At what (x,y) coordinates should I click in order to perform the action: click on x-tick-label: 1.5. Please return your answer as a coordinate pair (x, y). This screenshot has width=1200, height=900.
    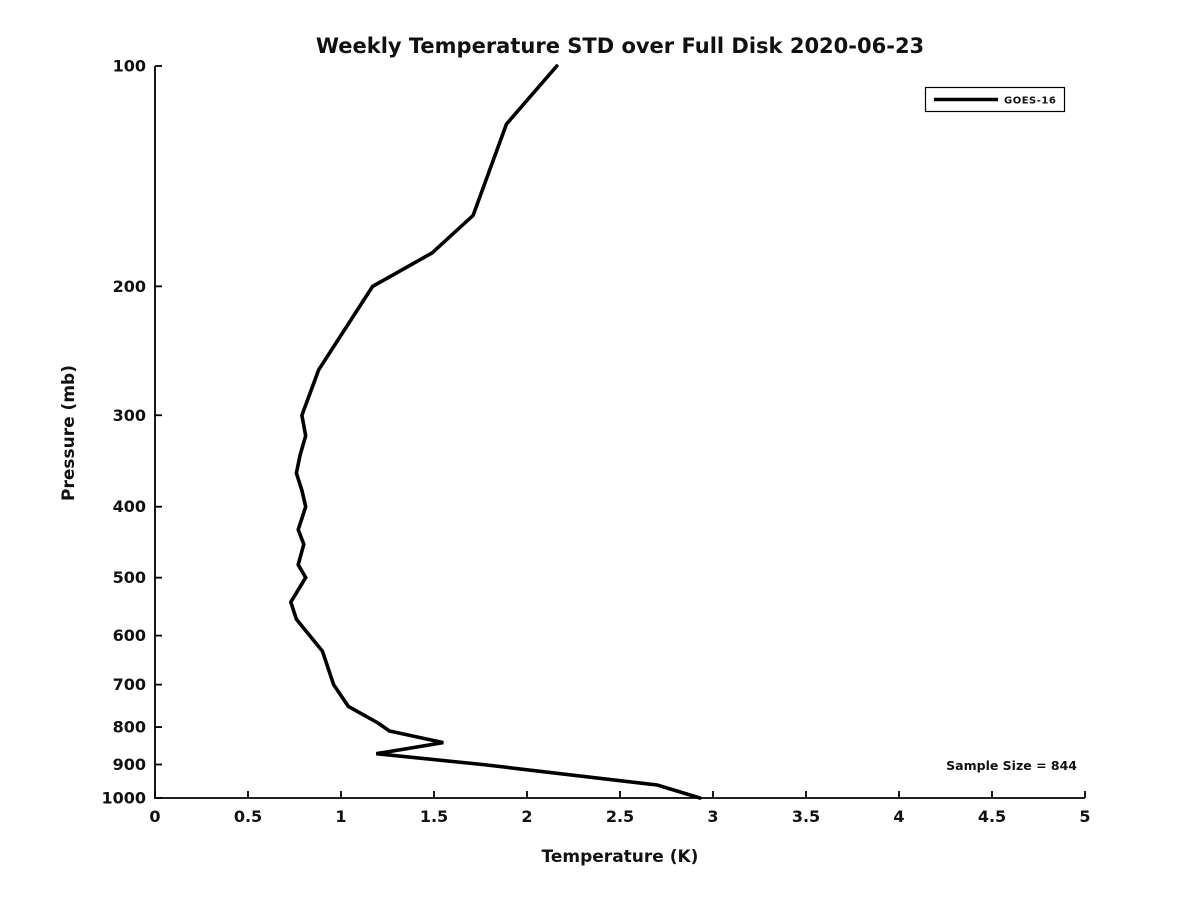
    Looking at the image, I should click on (434, 816).